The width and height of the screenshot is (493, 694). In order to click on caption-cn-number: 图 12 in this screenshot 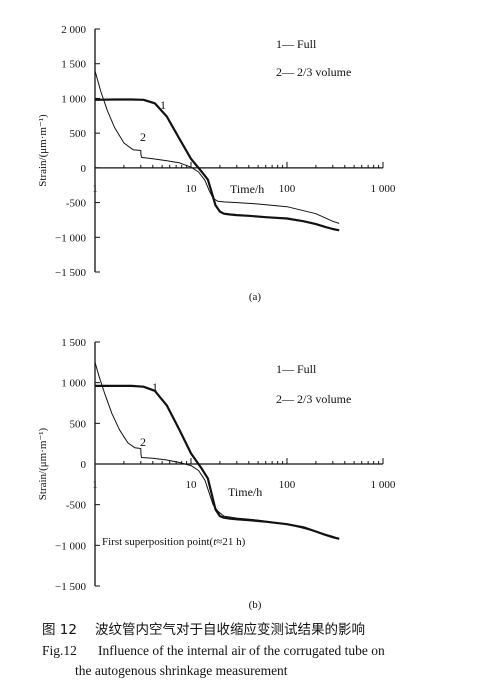, I will do `click(59, 630)`.